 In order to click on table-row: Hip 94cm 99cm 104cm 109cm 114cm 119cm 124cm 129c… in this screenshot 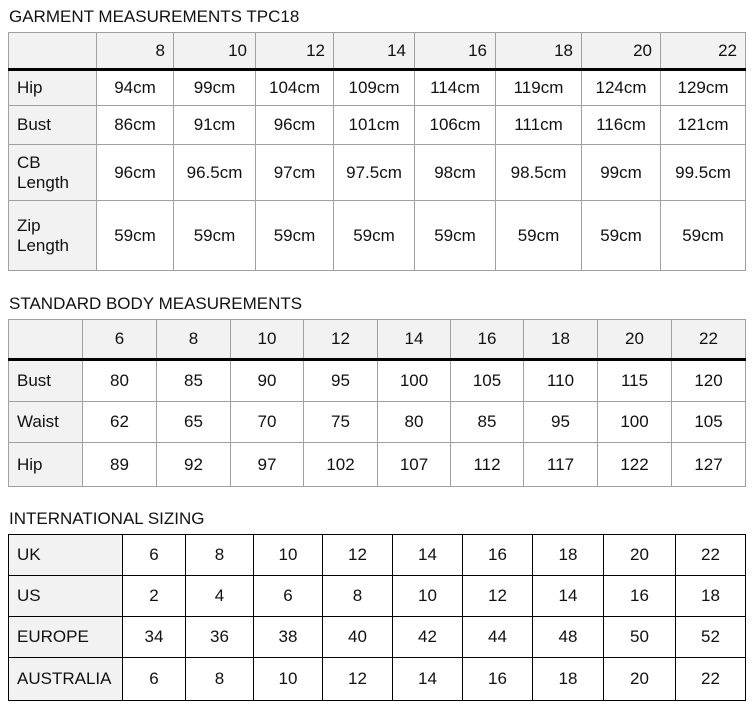, I will do `click(377, 87)`.